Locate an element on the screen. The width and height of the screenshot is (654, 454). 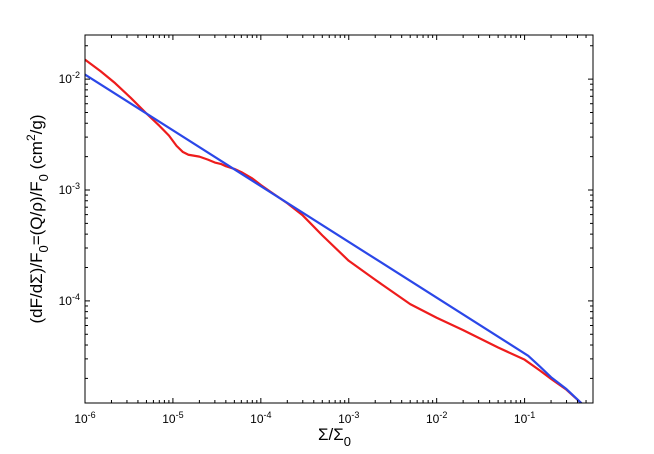
x-tick-label: 10⁻⁵ is located at coordinates (172, 418).